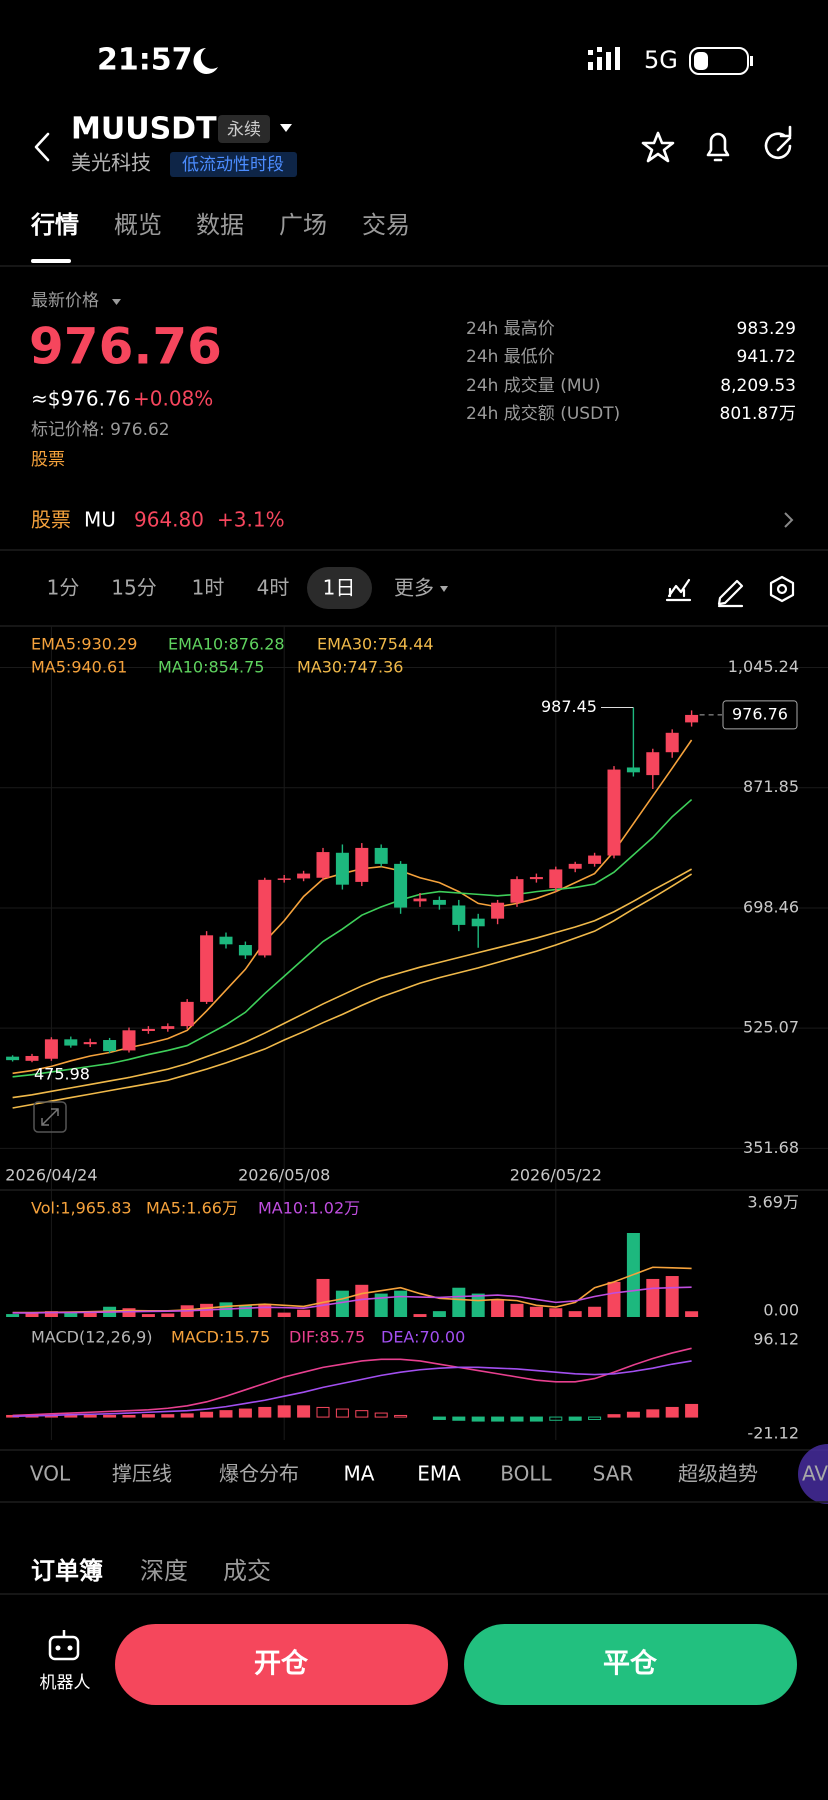  Describe the element at coordinates (375, 644) in the screenshot. I see `legend-entry: EMA30:754.44` at that location.